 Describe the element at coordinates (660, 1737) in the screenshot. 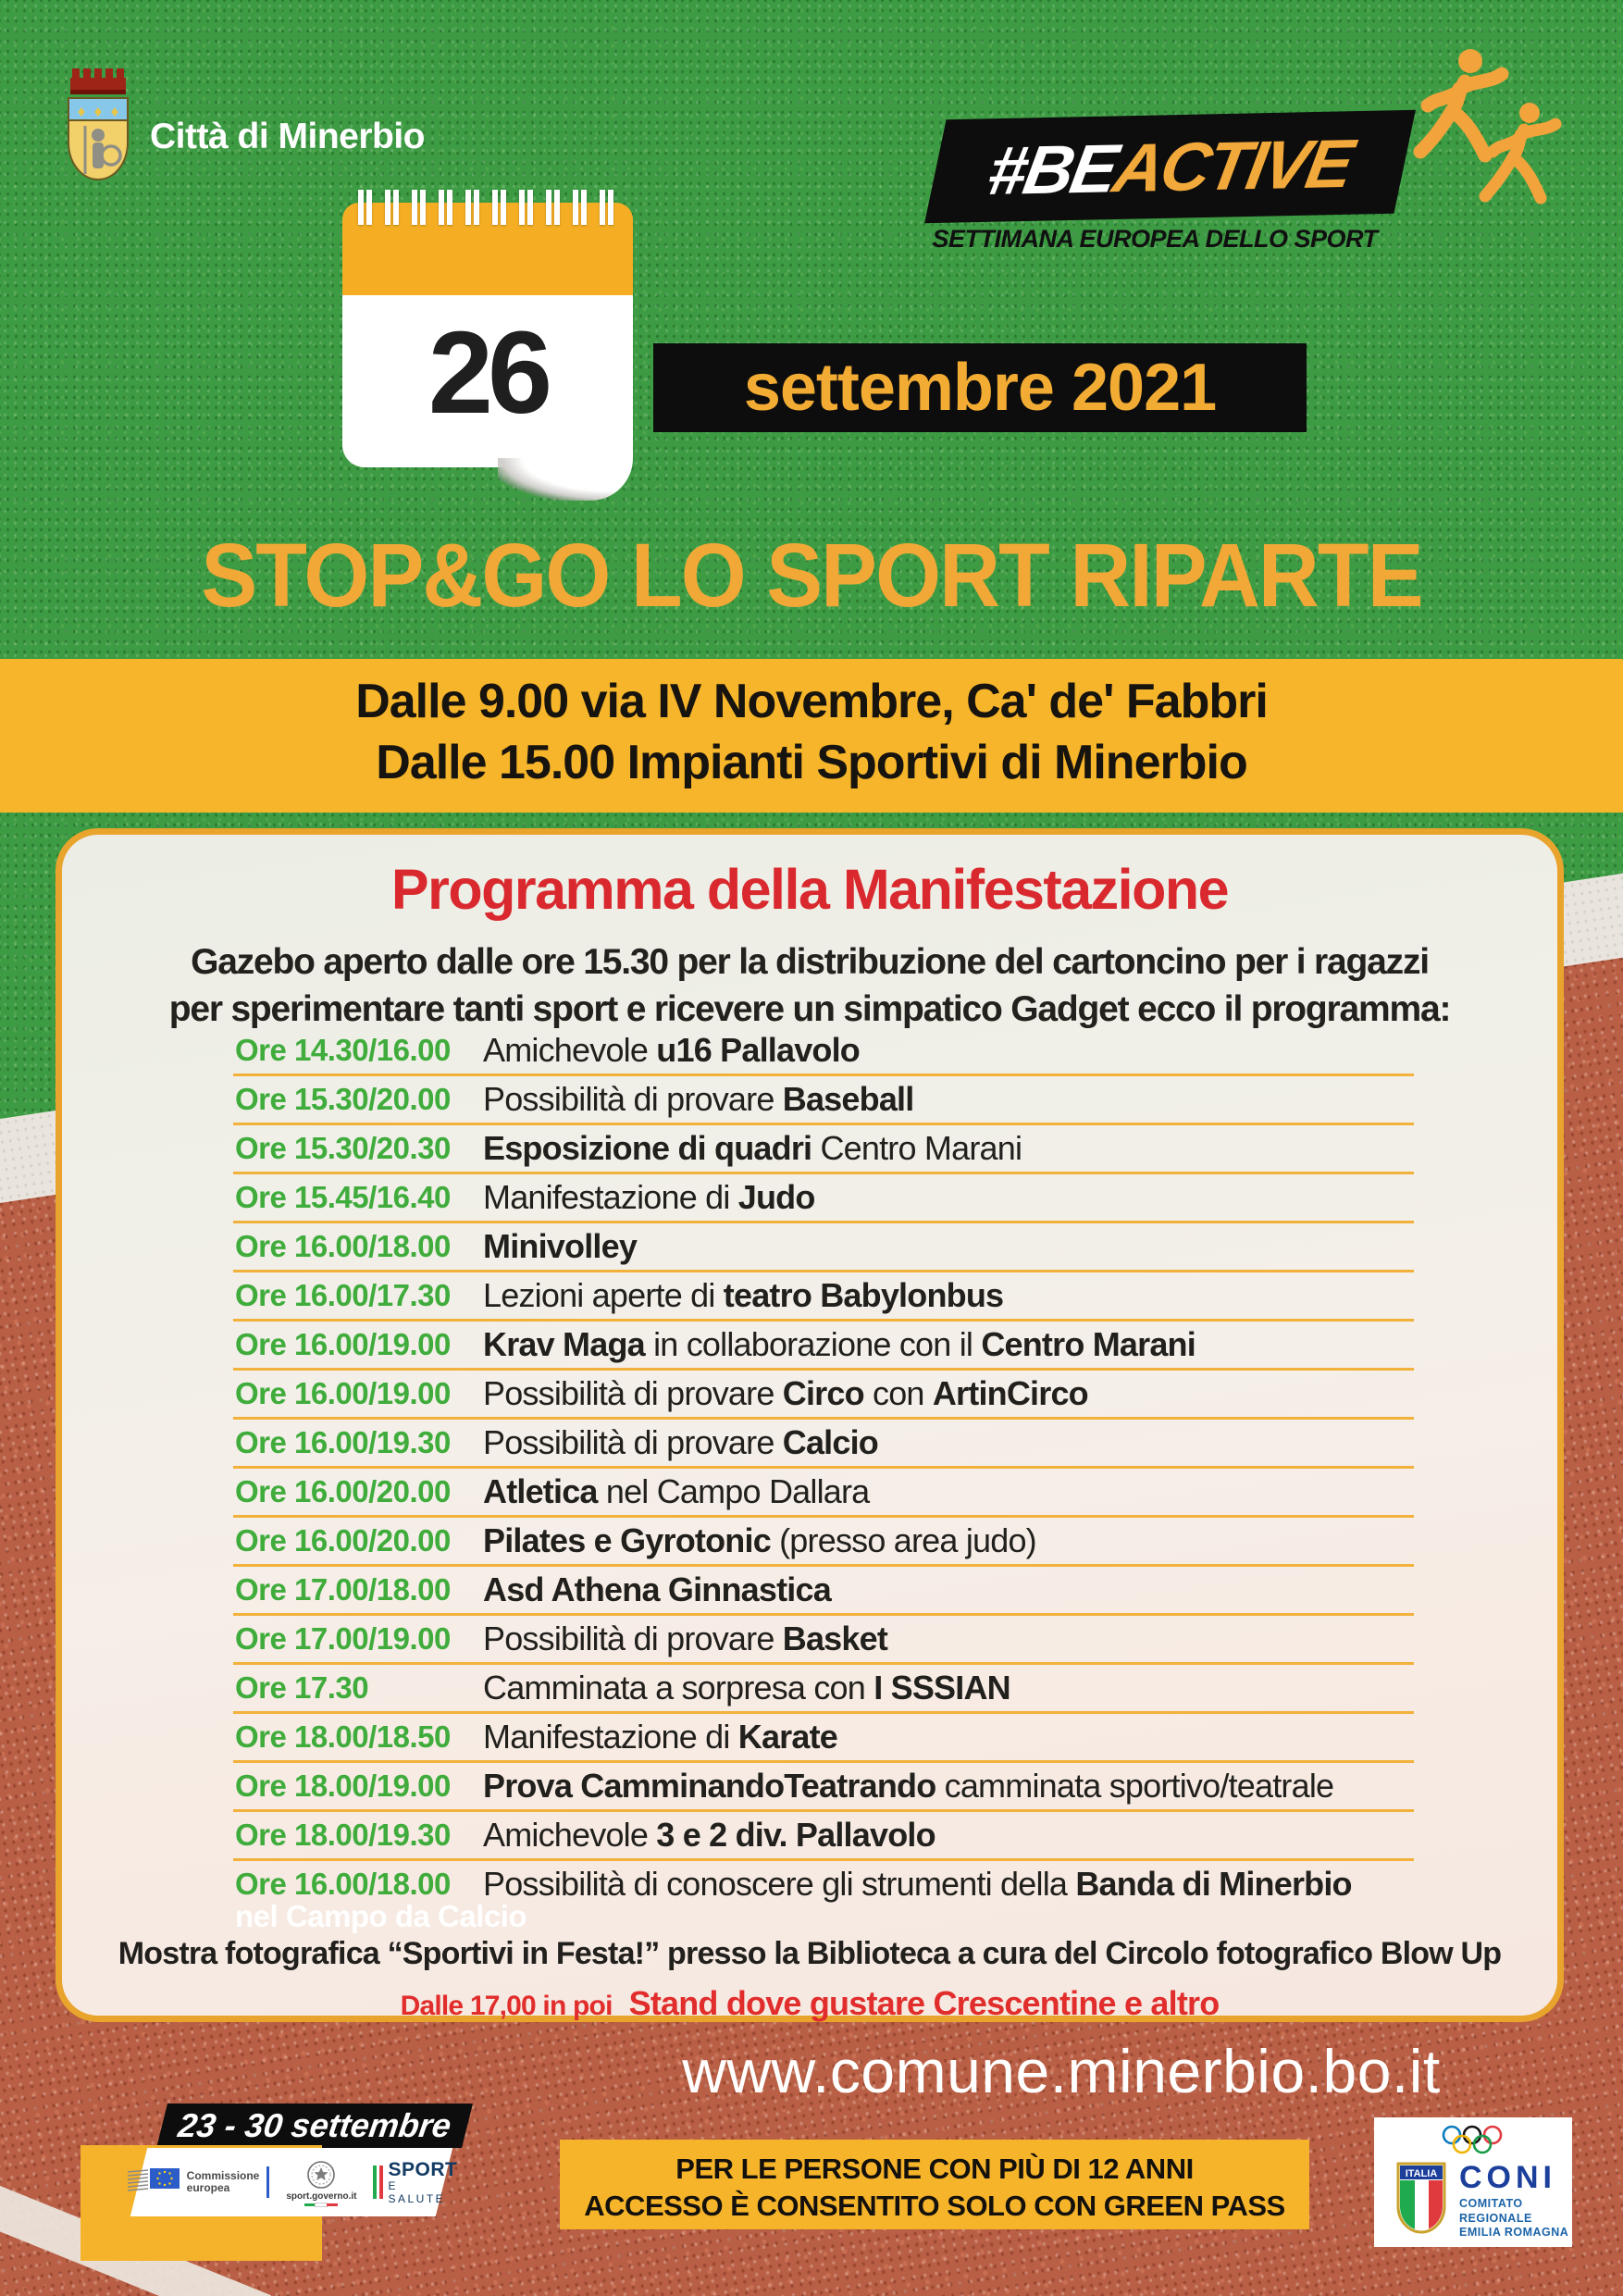

I see `schedule-activity: Manifestazione di Karate` at that location.